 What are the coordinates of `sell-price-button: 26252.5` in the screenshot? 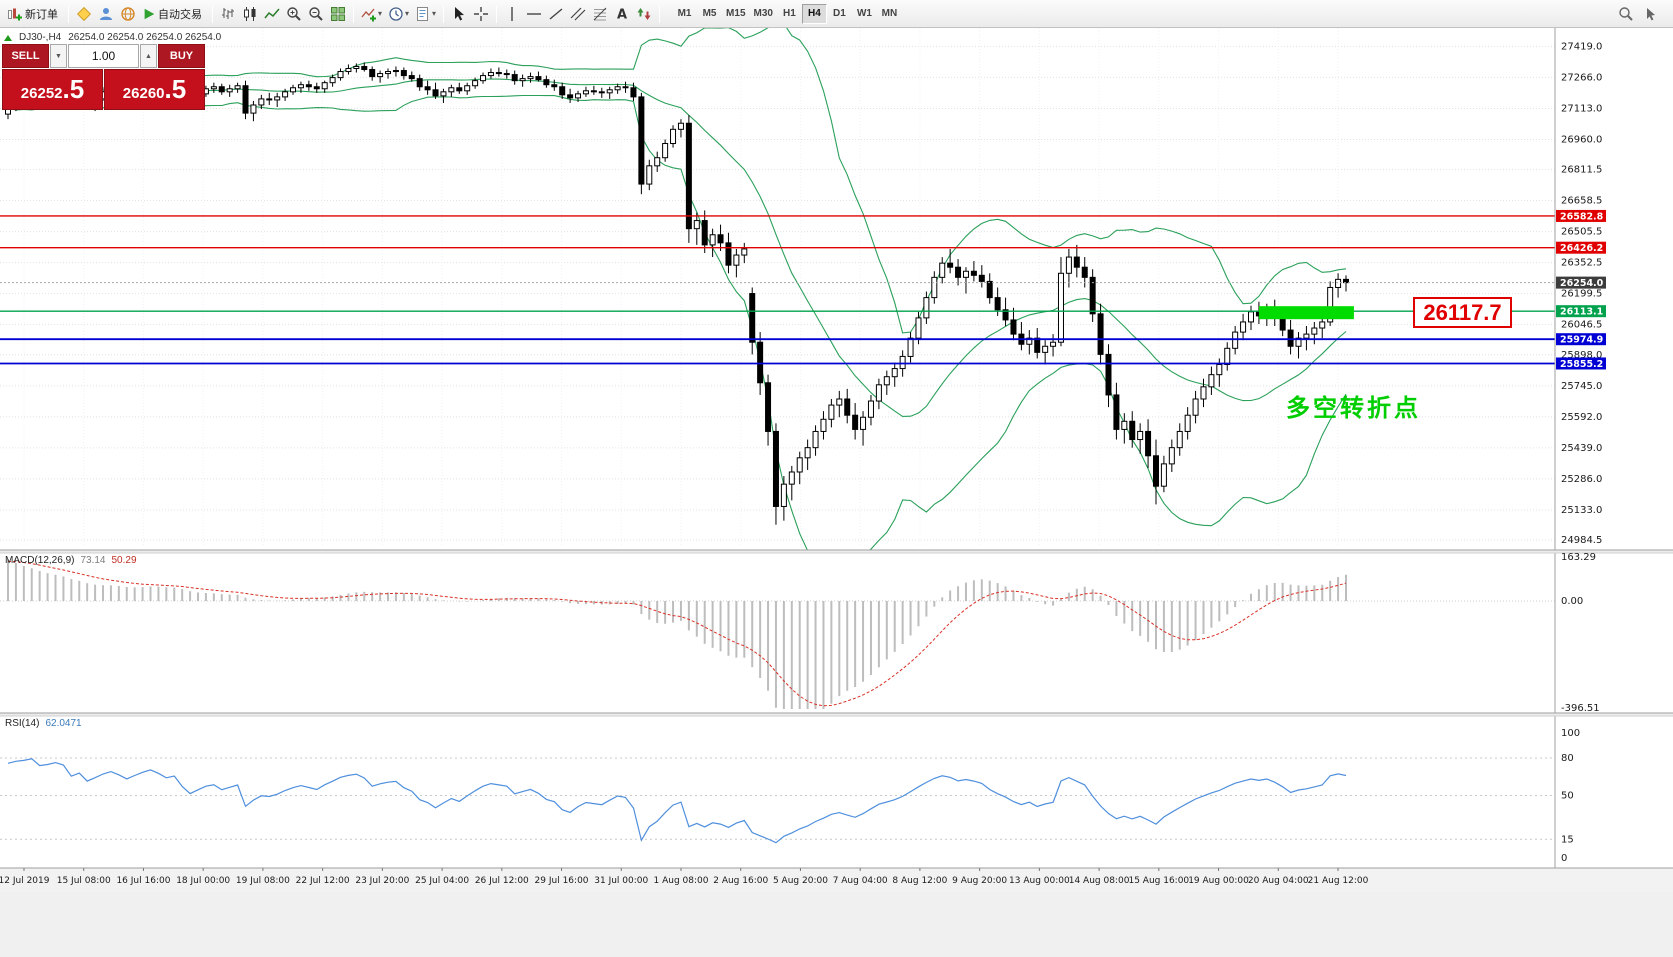 It's located at (52, 89).